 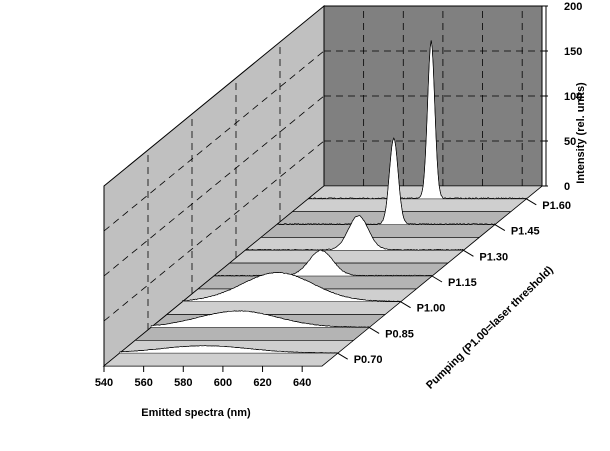 I want to click on y-tick-label: P0.85, so click(x=399, y=334).